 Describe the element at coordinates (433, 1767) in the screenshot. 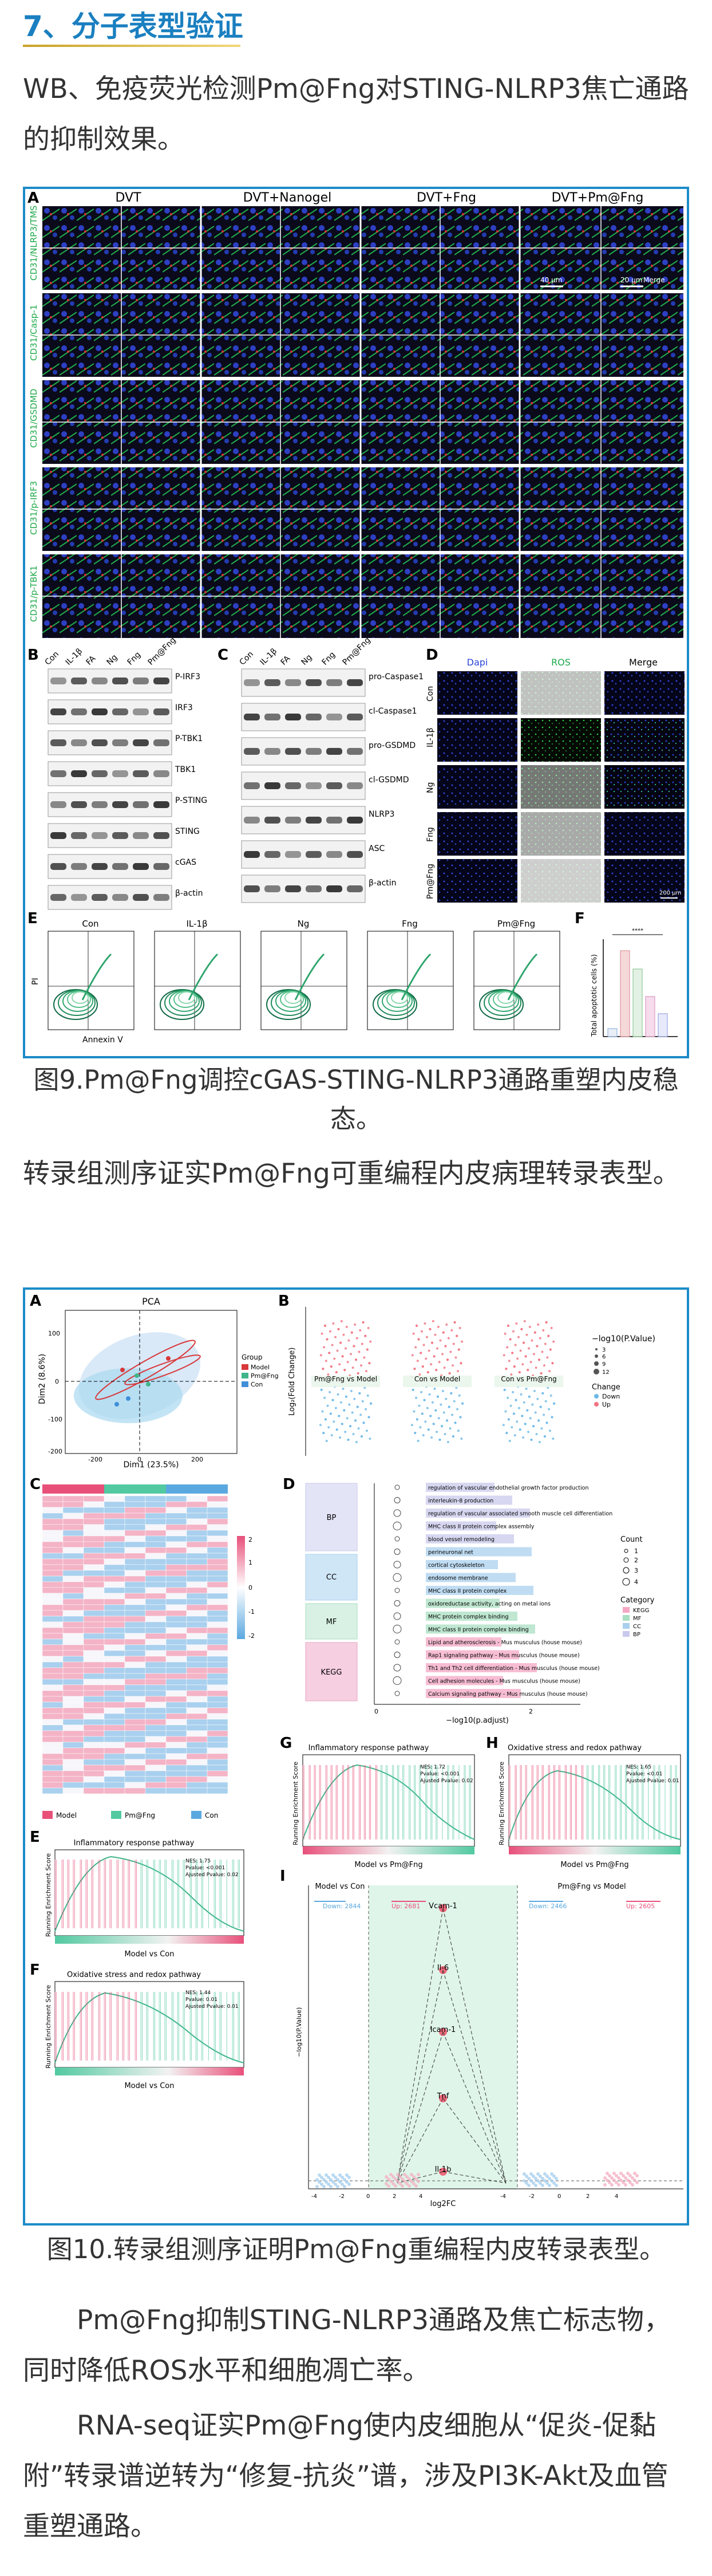

I see `svg-text: NES: 1.72` at that location.